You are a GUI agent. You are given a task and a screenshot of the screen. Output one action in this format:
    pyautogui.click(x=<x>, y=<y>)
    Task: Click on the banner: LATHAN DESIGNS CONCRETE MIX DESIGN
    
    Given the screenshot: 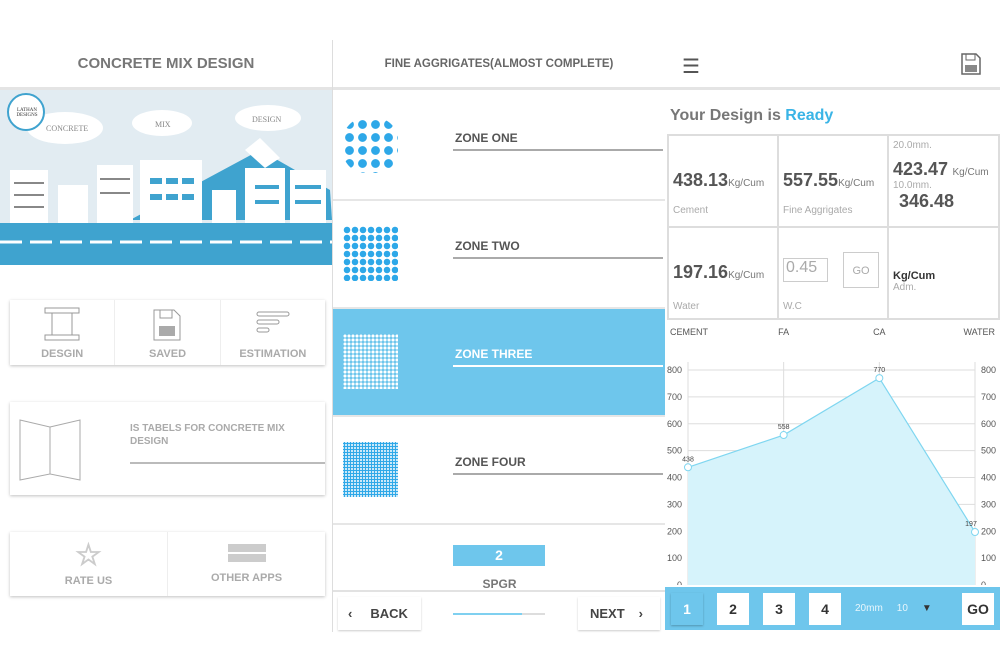 What is the action you would take?
    pyautogui.click(x=166, y=177)
    